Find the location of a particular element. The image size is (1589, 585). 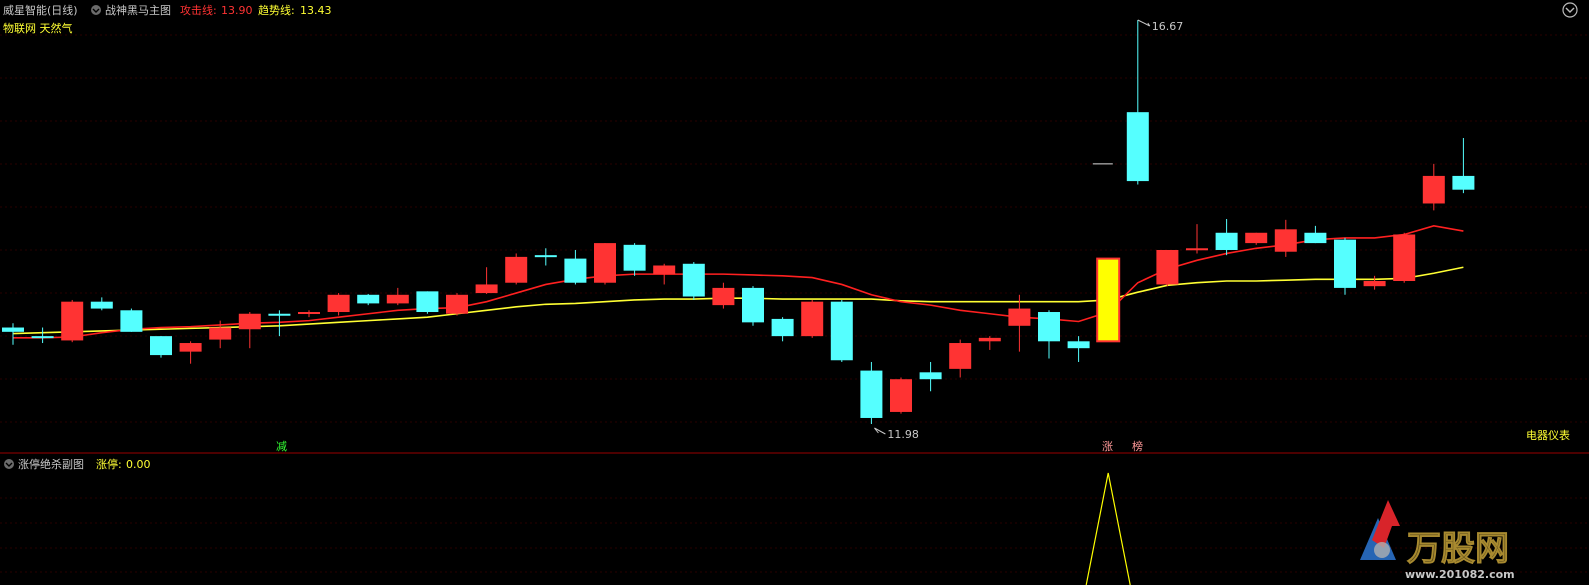

high-arrow-icon is located at coordinates (1144, 23).